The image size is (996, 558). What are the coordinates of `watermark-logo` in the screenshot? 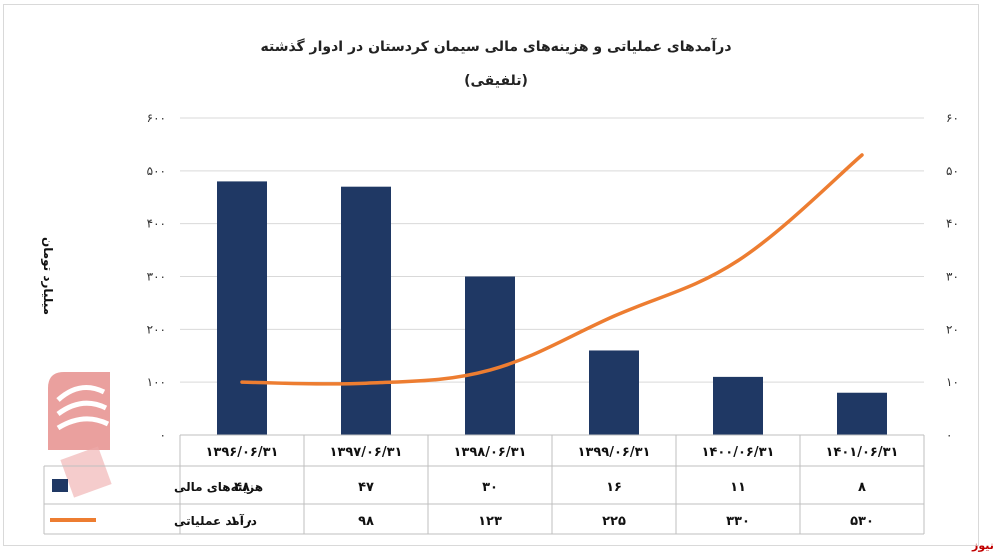 It's located at (80, 435).